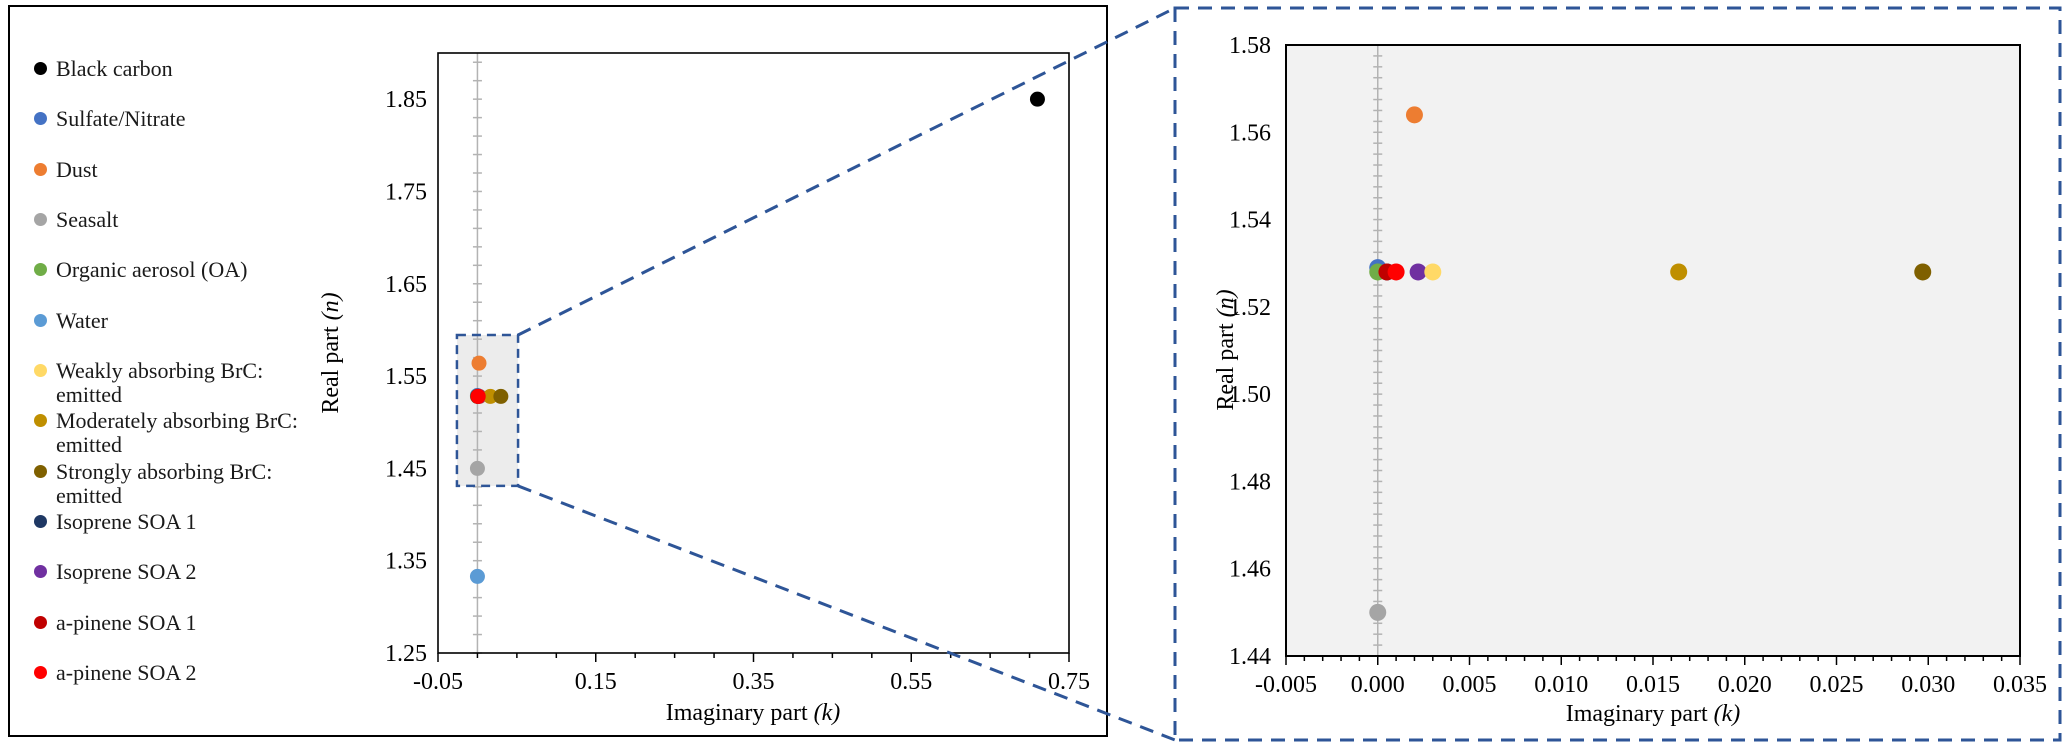 Image resolution: width=2067 pixels, height=746 pixels. Describe the element at coordinates (1745, 685) in the screenshot. I see `inset-x-tick-label: 0.020` at that location.